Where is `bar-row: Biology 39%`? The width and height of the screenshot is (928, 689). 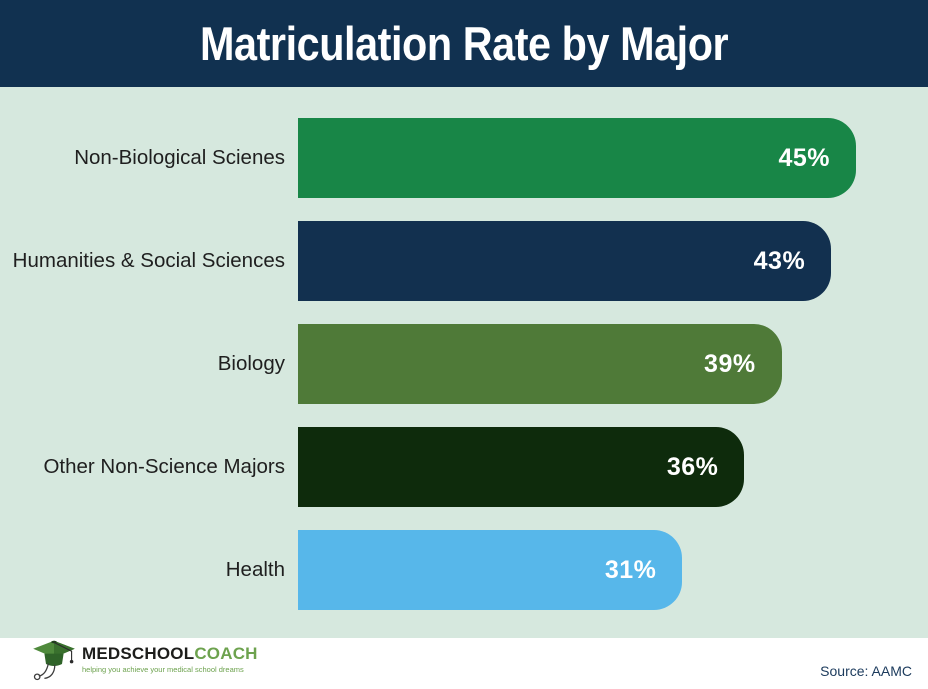 bar-row: Biology 39% is located at coordinates (464, 364).